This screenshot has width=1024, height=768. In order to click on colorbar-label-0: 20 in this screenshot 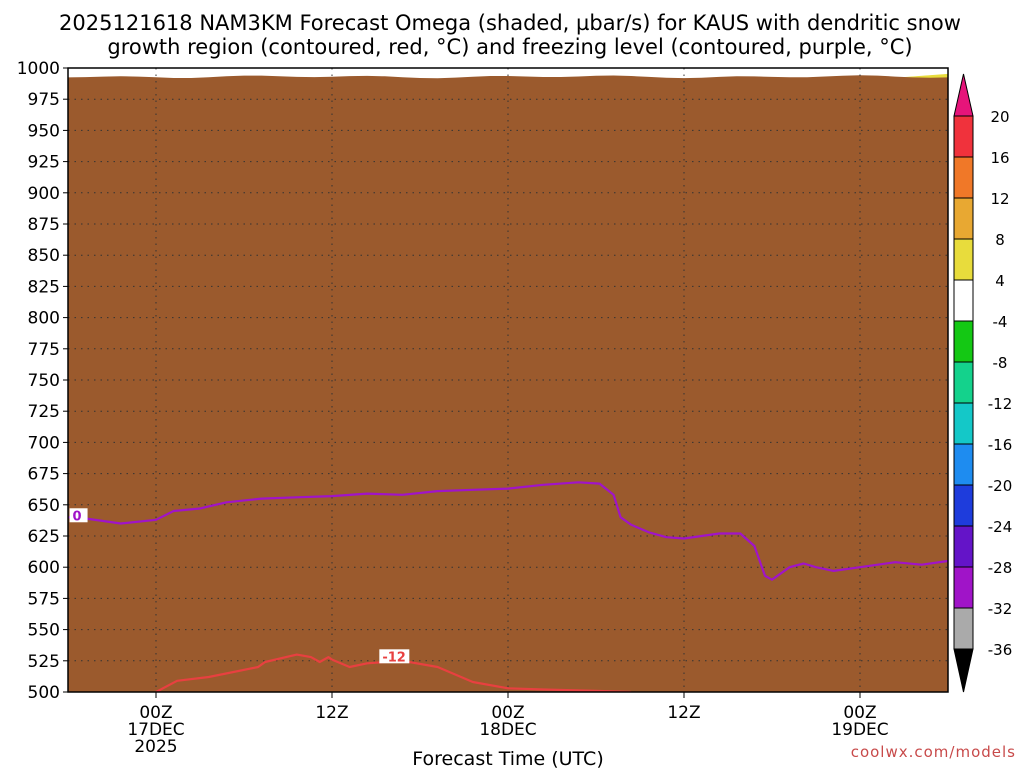, I will do `click(999, 117)`.